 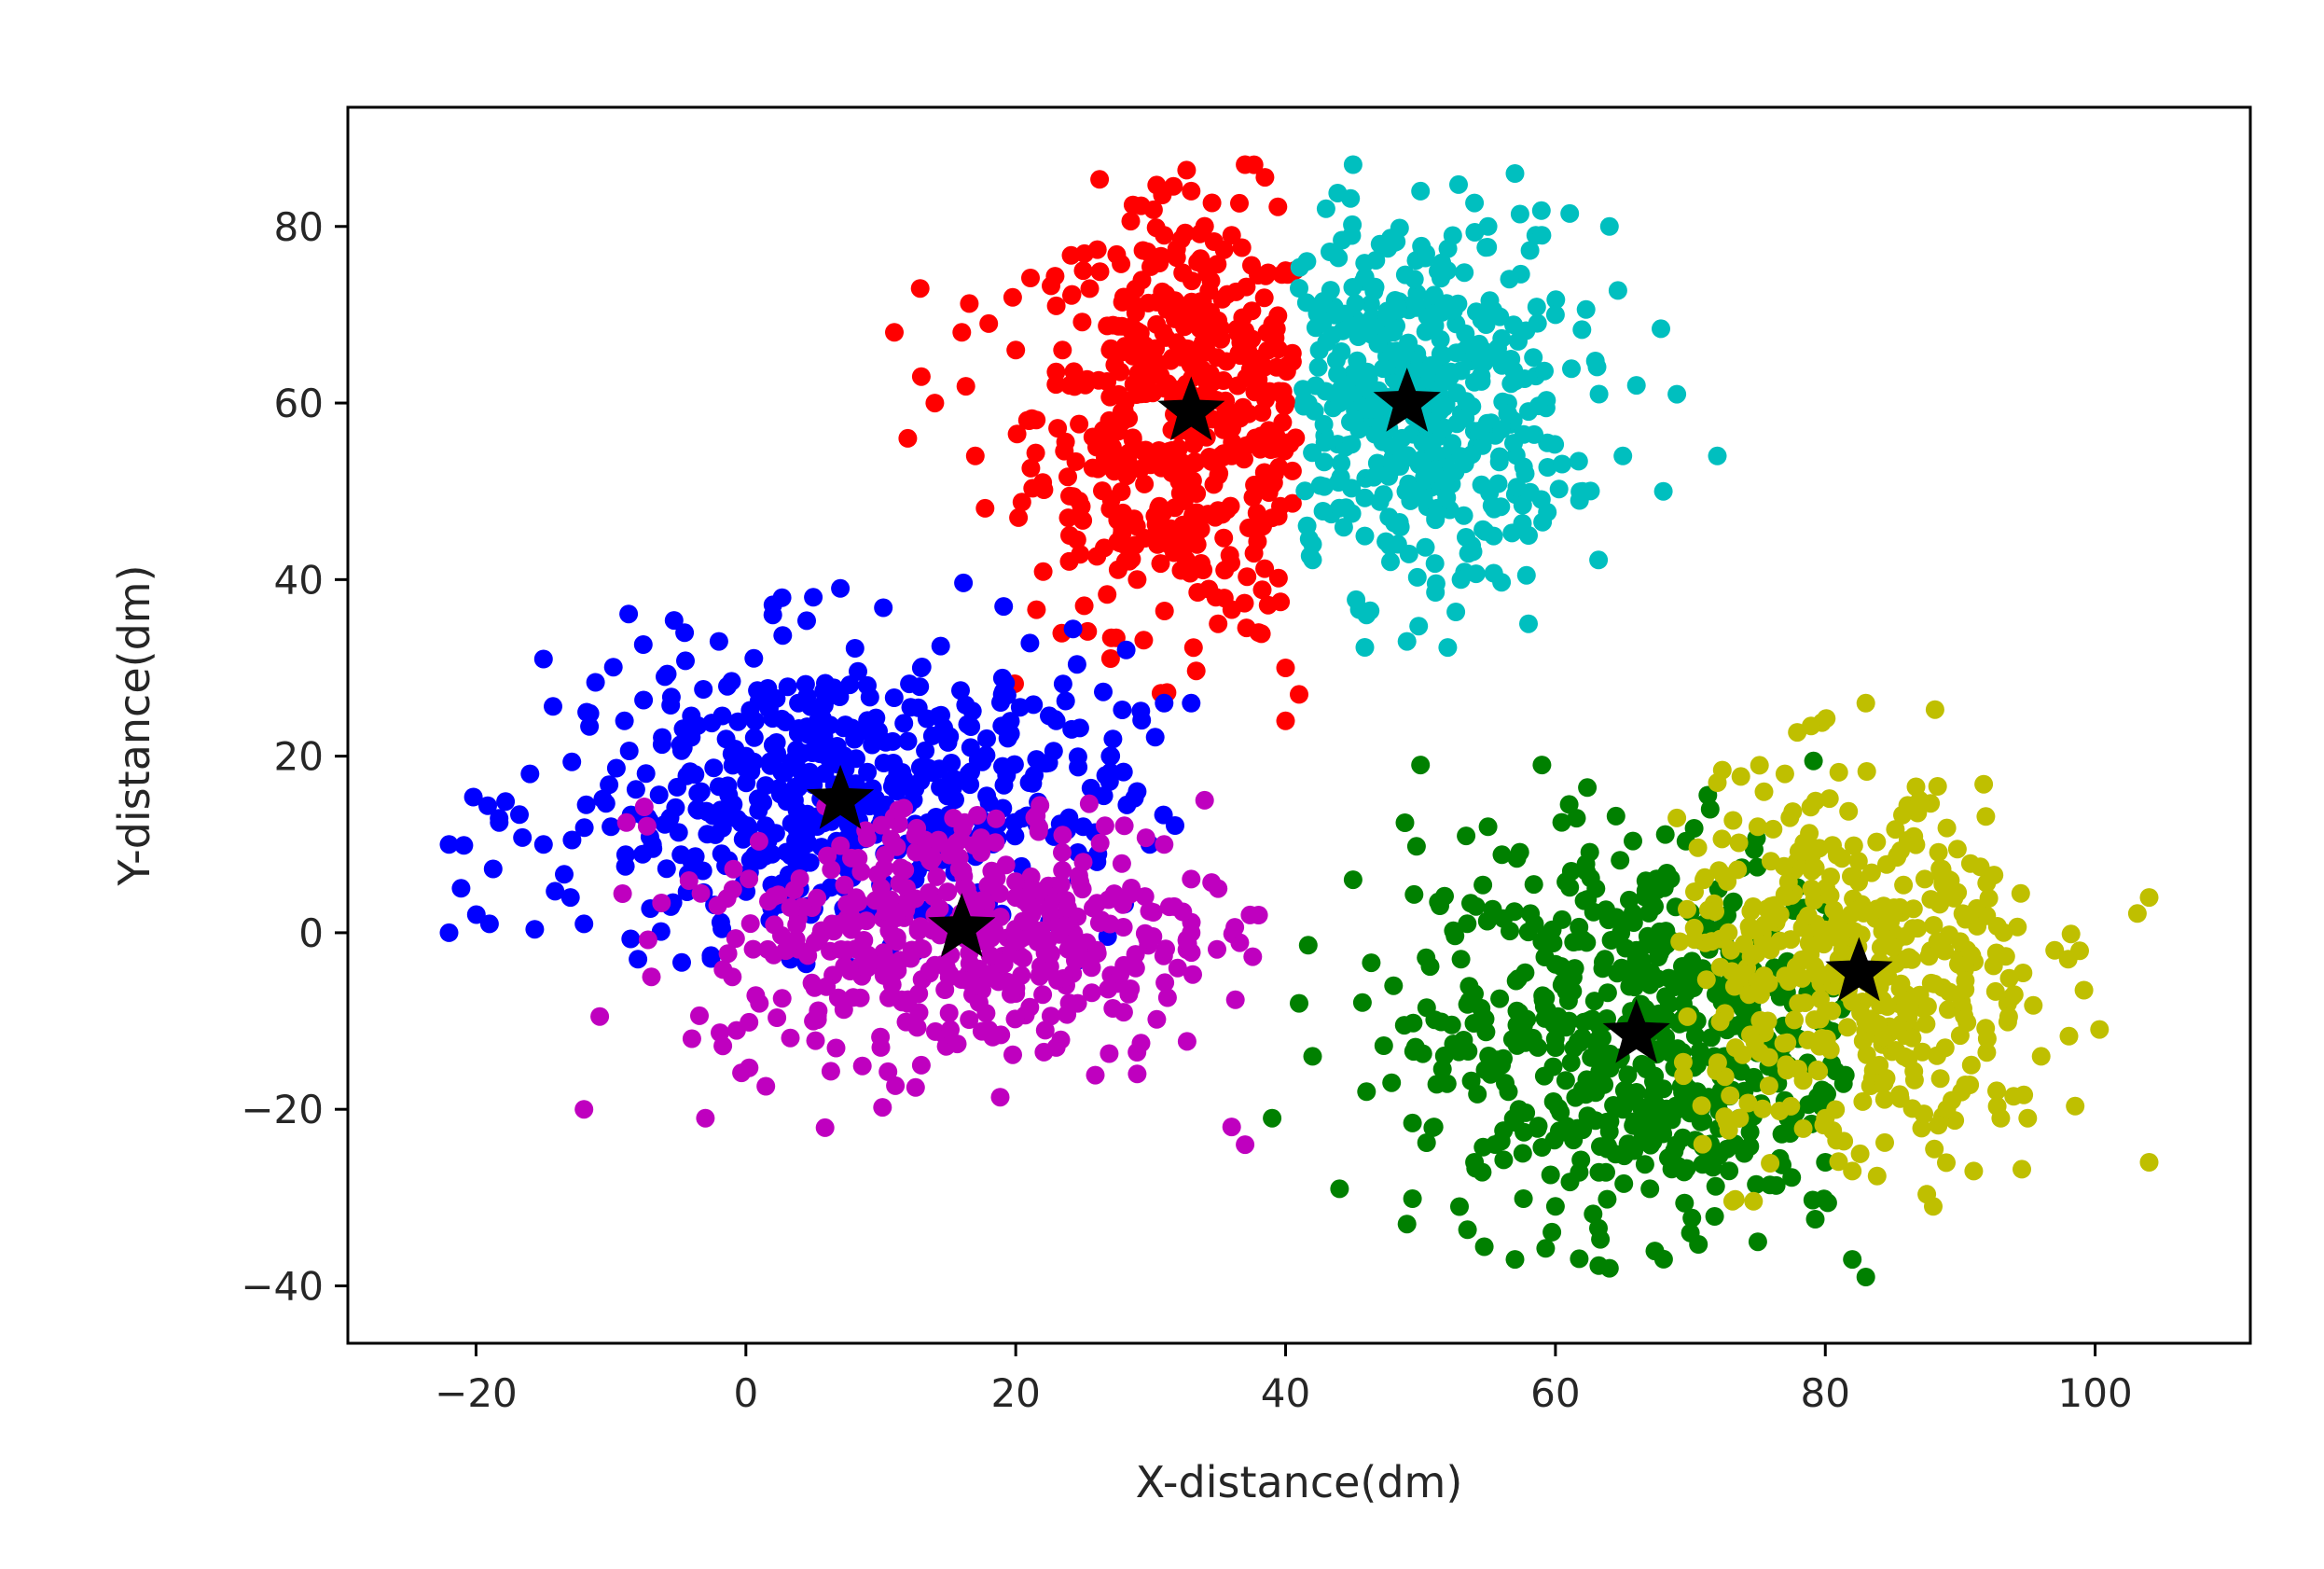 I want to click on y-tick-label: 80, so click(x=299, y=227).